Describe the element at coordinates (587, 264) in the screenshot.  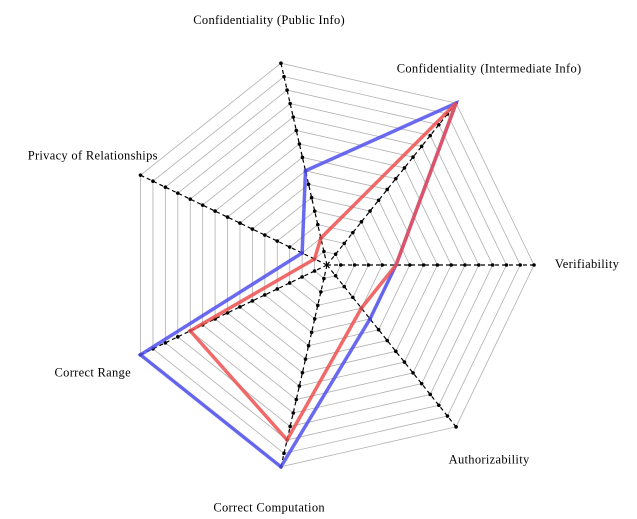
I see `axis-label: Verifiability` at that location.